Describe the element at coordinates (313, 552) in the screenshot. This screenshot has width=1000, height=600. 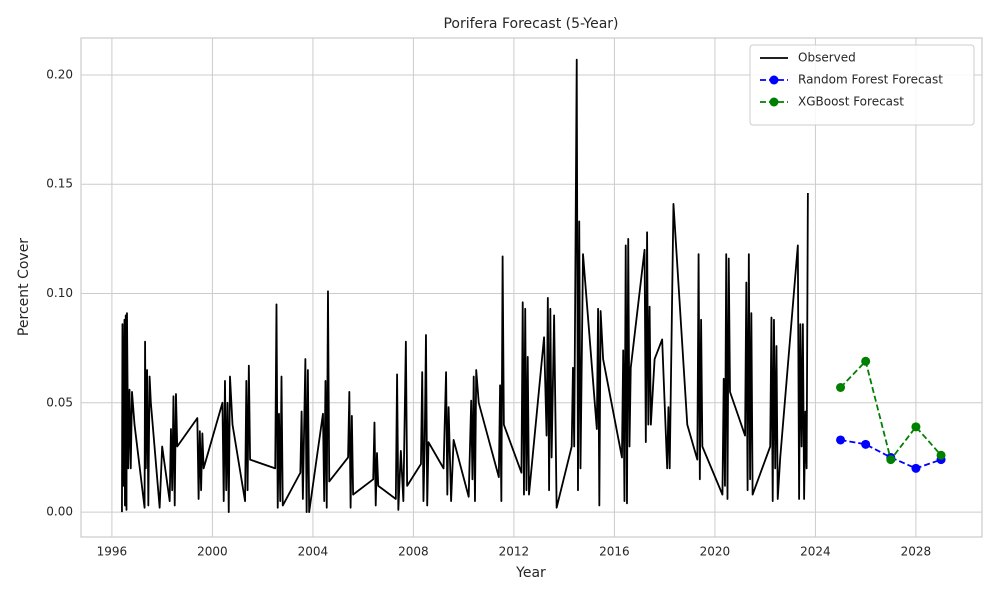
I see `x-tick-label: 2004` at that location.